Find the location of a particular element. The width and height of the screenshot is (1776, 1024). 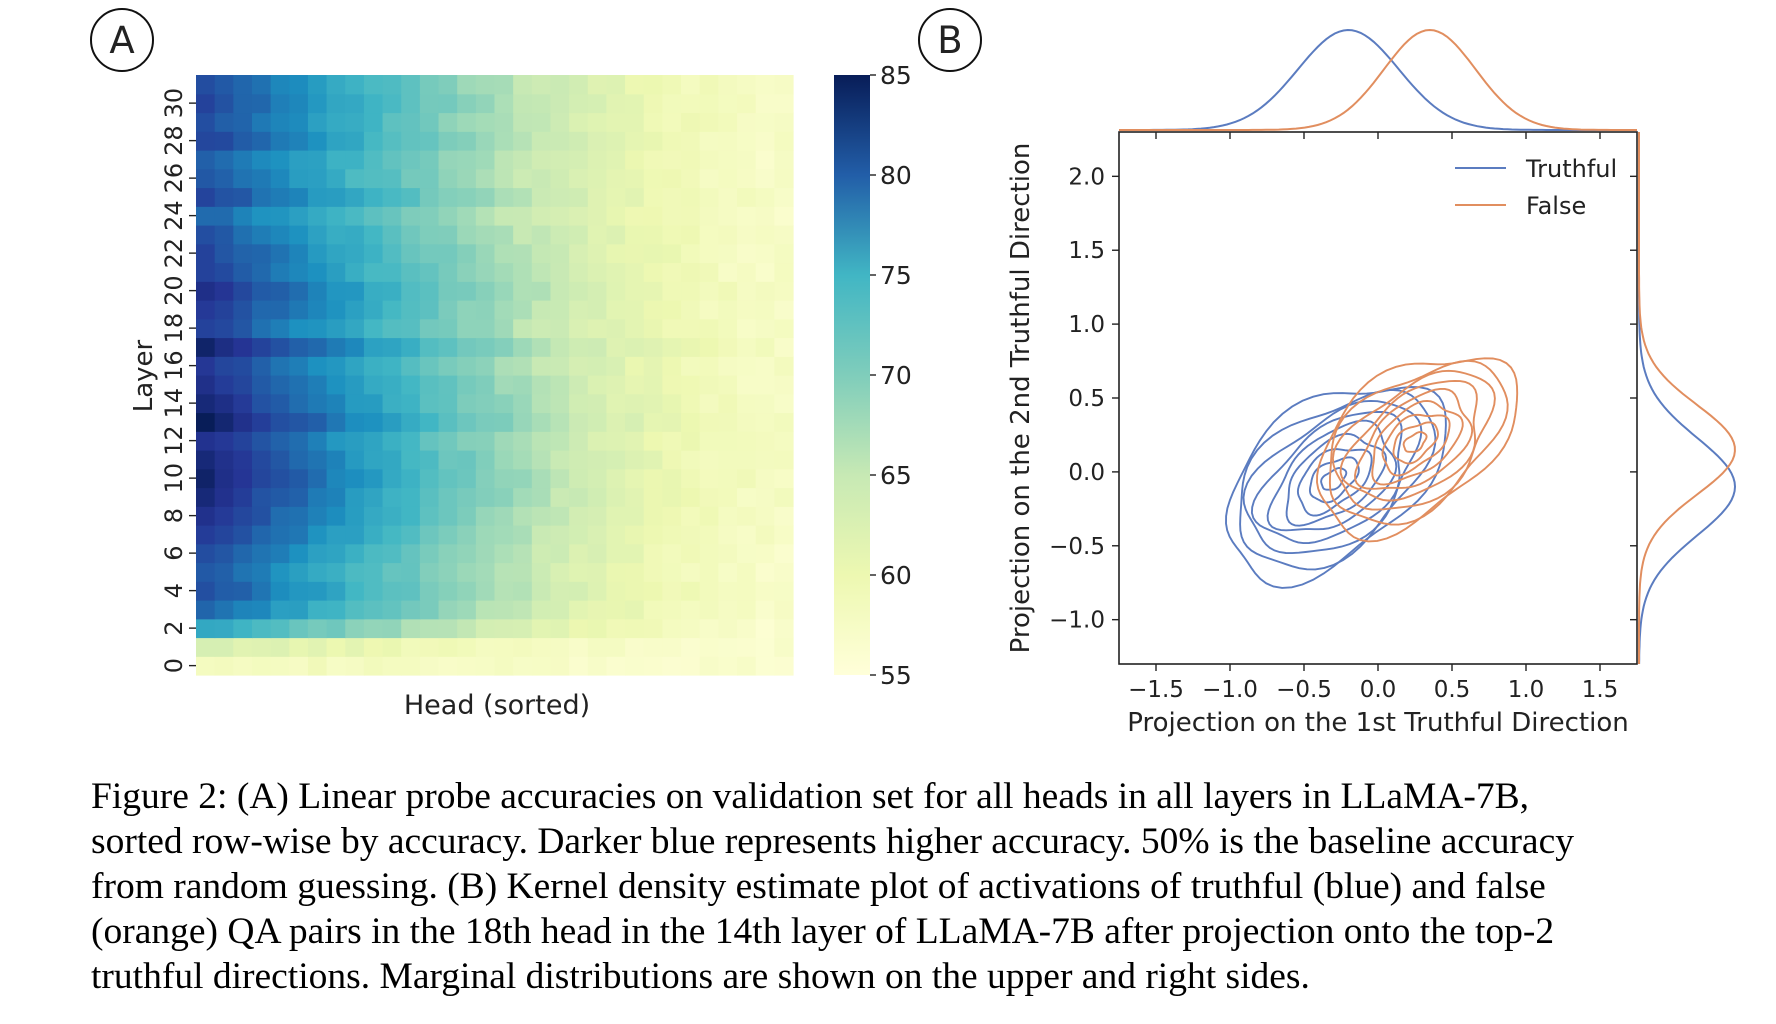

right-marginal-false is located at coordinates (1687, 398).